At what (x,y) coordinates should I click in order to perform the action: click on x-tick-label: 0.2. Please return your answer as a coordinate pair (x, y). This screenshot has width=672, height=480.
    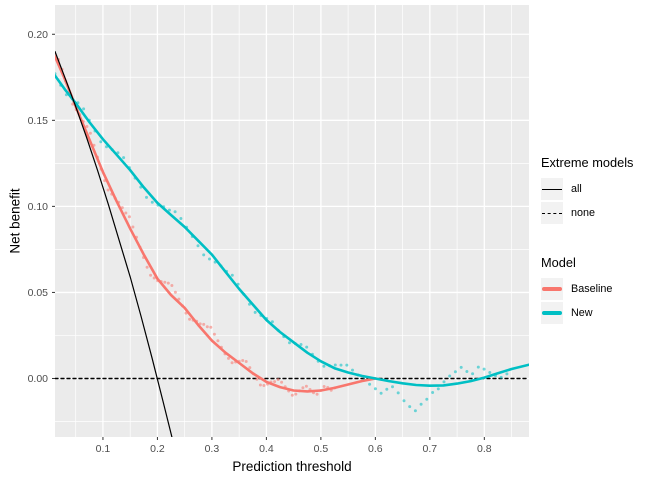
    Looking at the image, I should click on (157, 449).